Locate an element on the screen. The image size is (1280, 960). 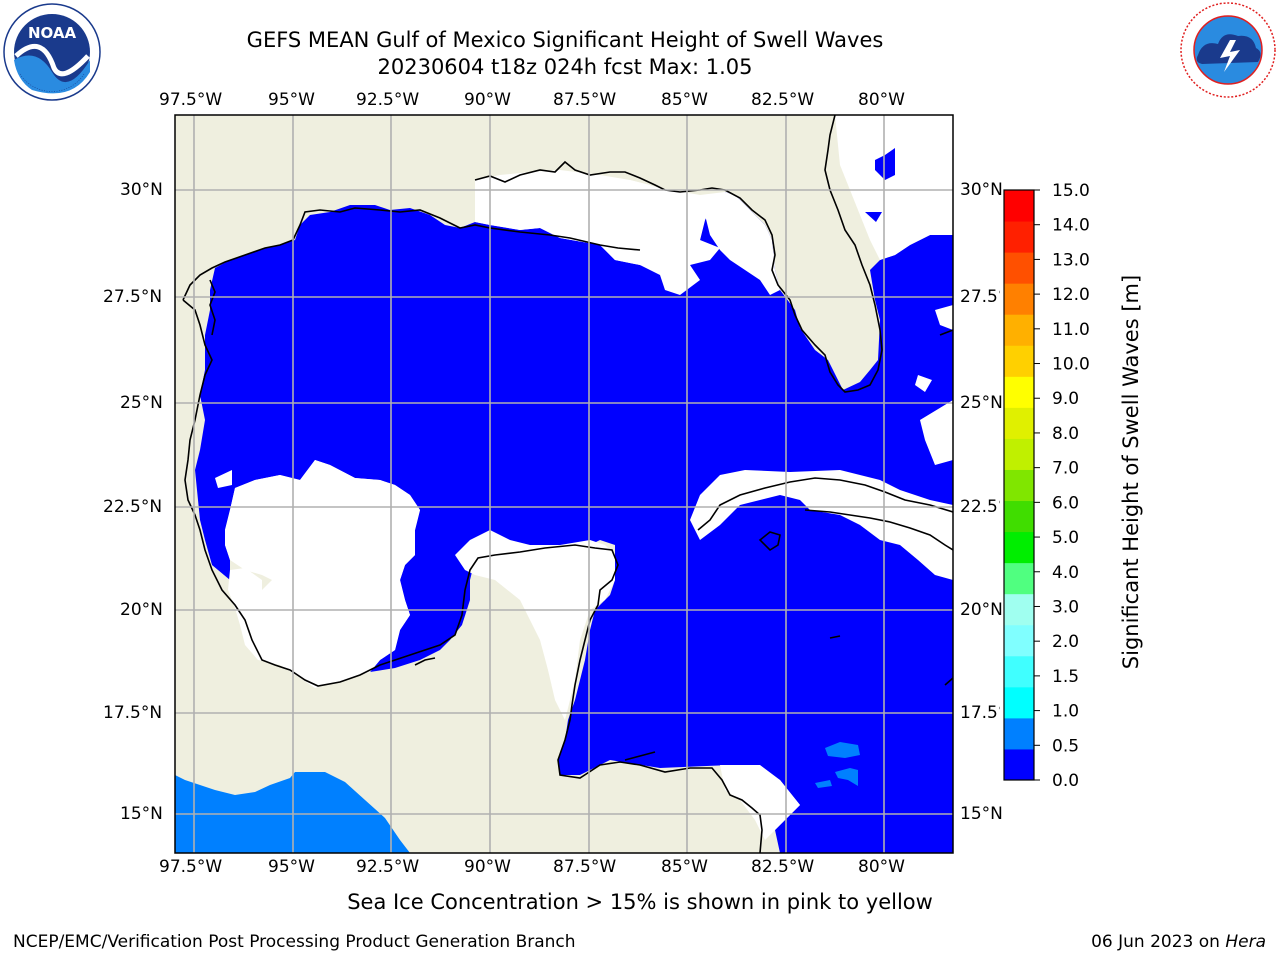
colorbar-tick-label: 4.0 is located at coordinates (1065, 573).